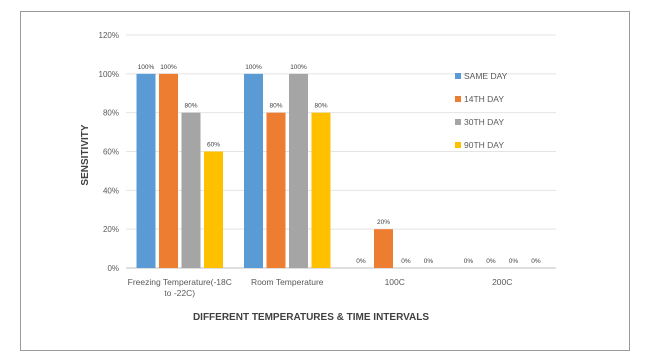 This screenshot has height=364, width=652. I want to click on y-tick-label: 20%, so click(111, 229).